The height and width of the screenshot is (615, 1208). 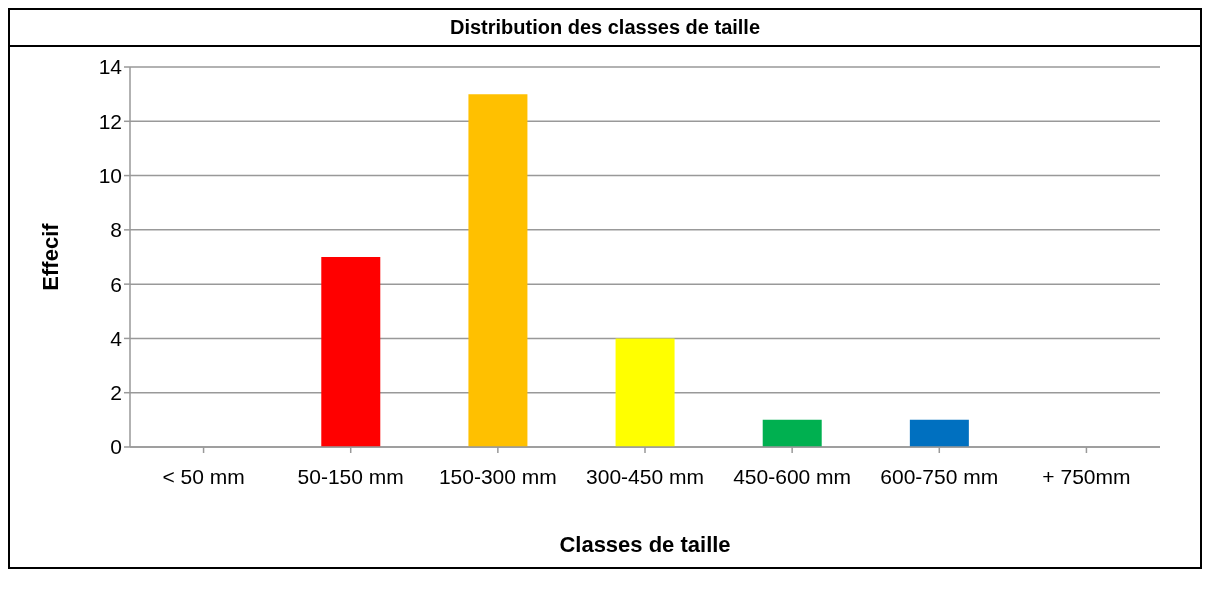 I want to click on y-axis-title: Effecif, so click(x=50, y=256).